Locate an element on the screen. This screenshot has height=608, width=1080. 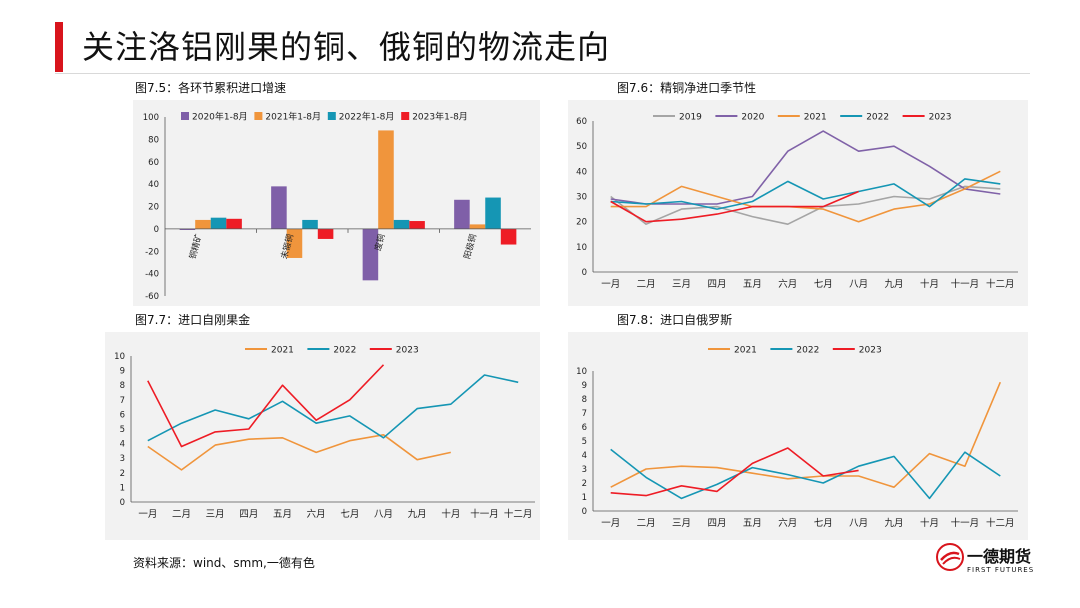
logo-text: 一德期货 is located at coordinates (999, 556).